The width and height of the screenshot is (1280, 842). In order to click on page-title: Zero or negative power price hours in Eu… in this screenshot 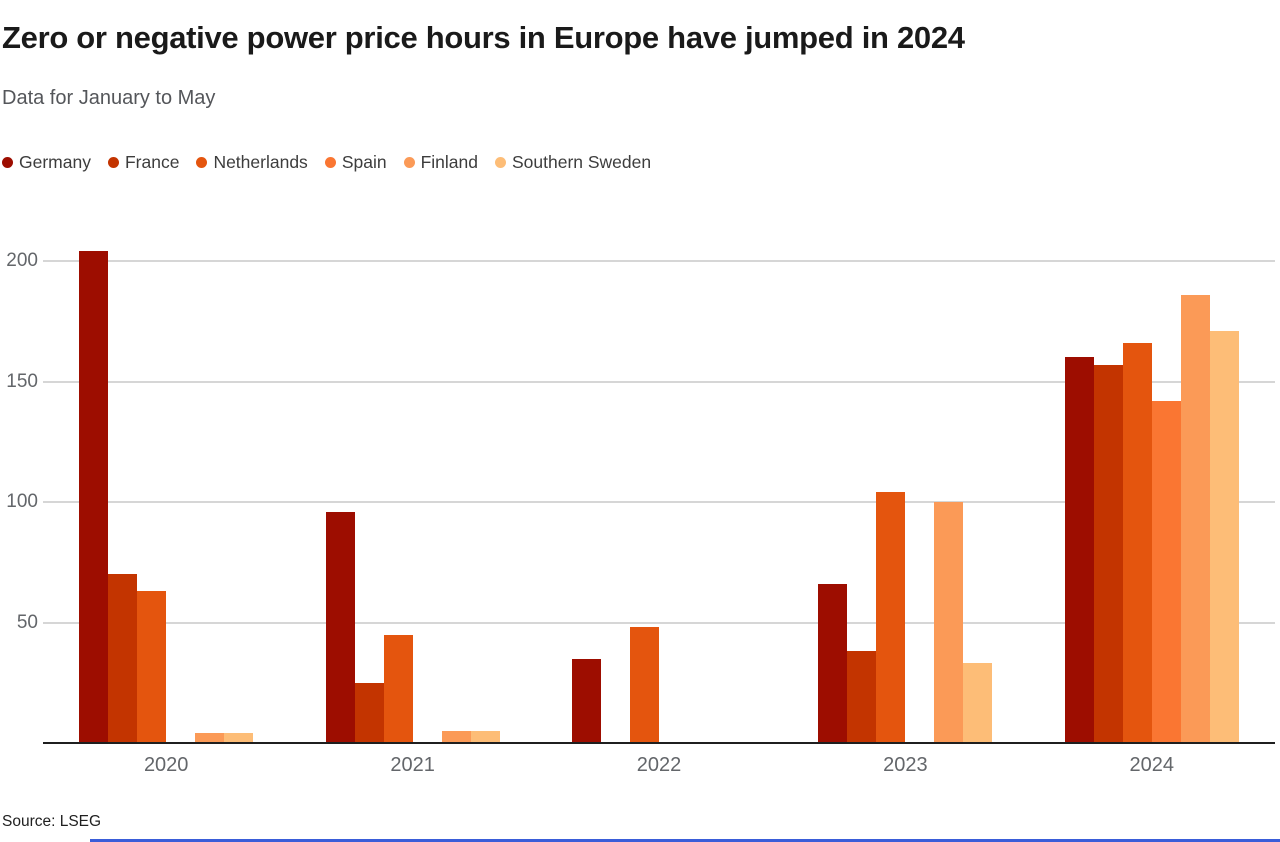, I will do `click(483, 37)`.